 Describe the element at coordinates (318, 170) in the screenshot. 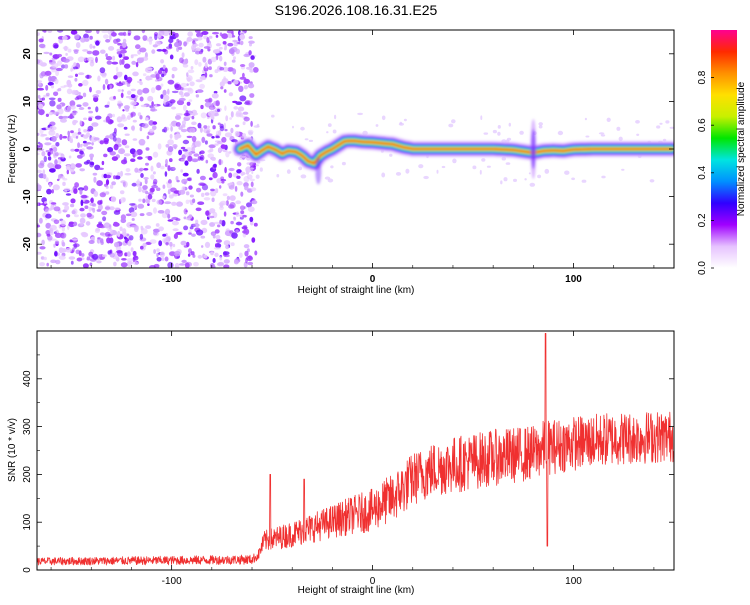

I see `broadband-feature` at that location.